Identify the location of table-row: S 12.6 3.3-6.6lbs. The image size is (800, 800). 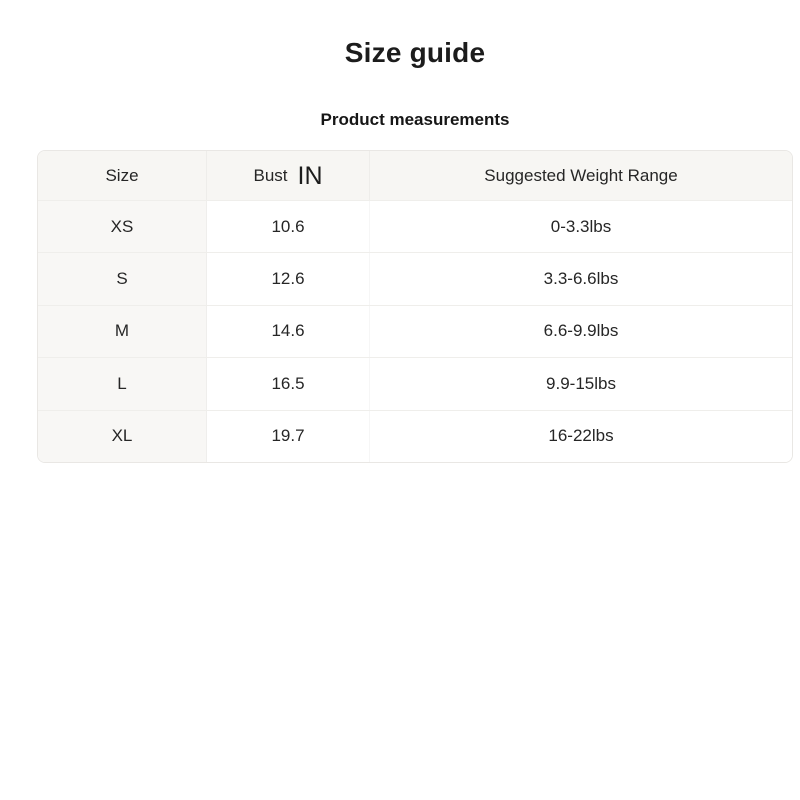
(415, 278).